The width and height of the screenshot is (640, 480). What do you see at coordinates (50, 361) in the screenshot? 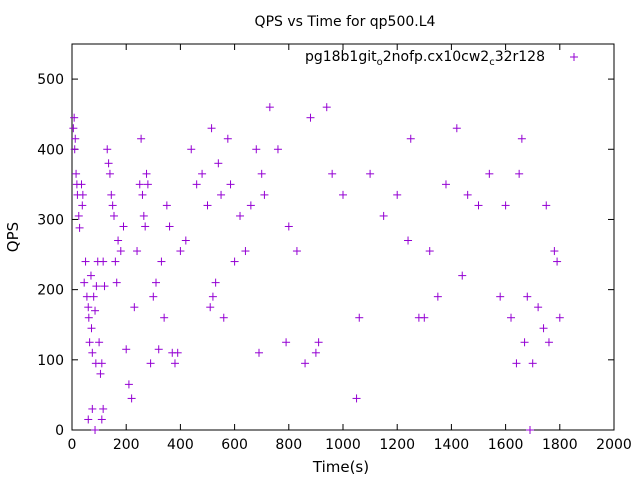
I see `y-tick-label: 100` at bounding box center [50, 361].